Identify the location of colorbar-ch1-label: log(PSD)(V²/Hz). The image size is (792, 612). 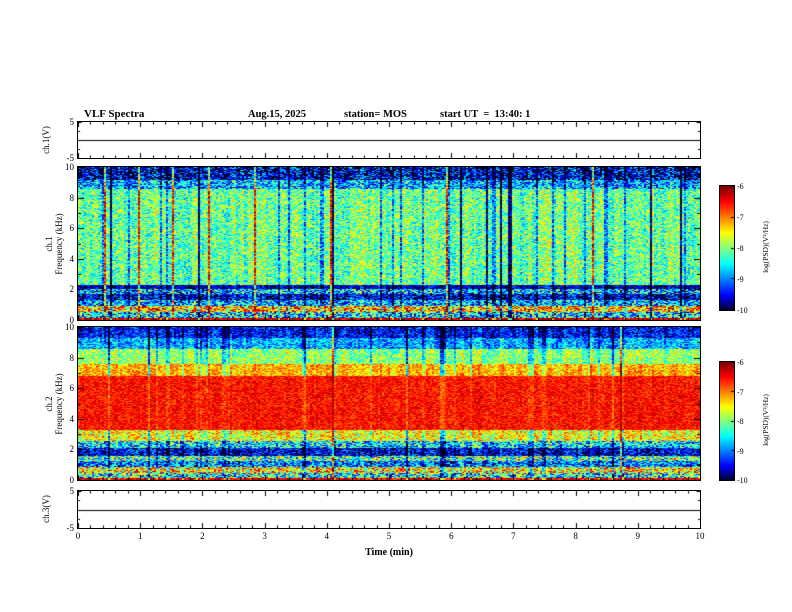
(765, 247).